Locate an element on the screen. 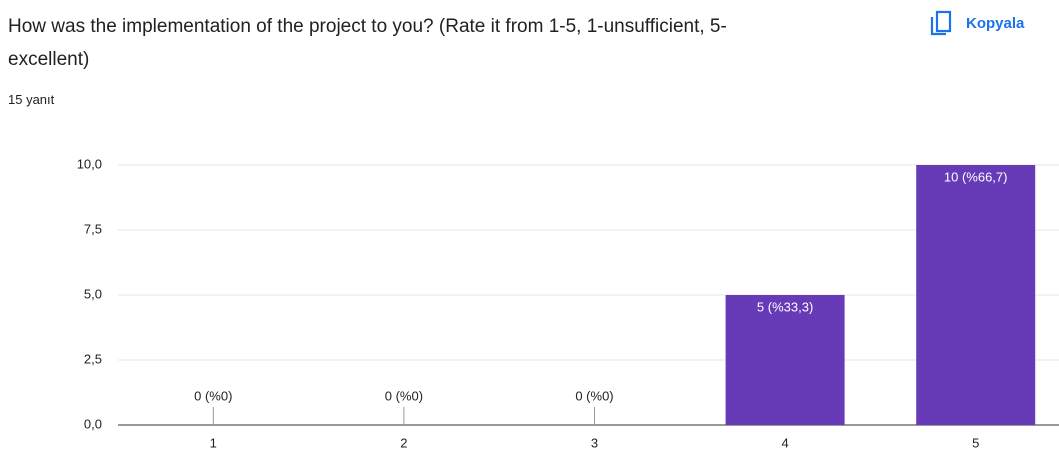 This screenshot has width=1059, height=452. value-label: 10 (%66,7) is located at coordinates (976, 176).